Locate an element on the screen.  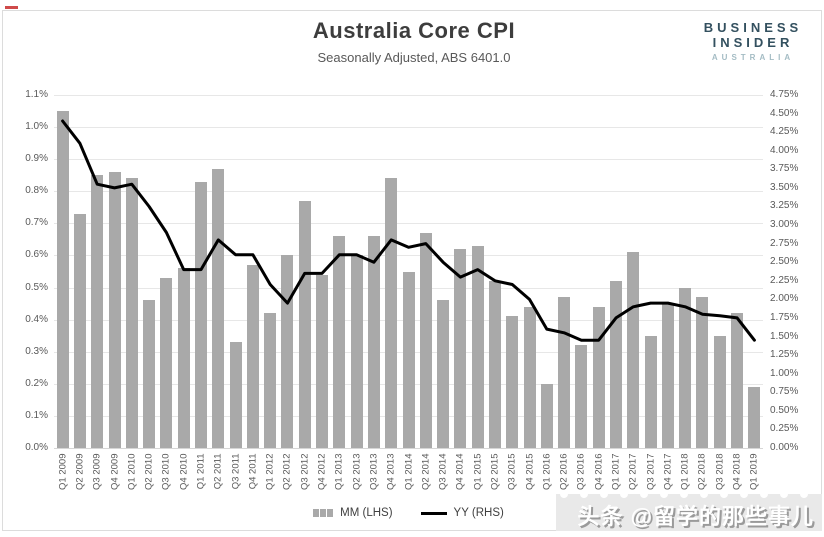
logo-text-insider: INSIDER is located at coordinates (753, 42).